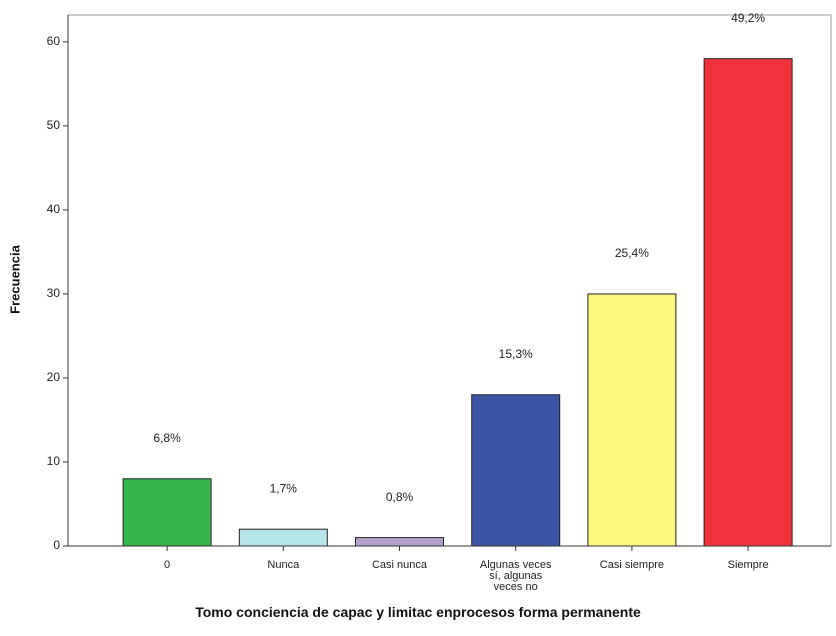 This screenshot has height=636, width=836. What do you see at coordinates (399, 565) in the screenshot?
I see `x-tick-label: Casi nunca` at bounding box center [399, 565].